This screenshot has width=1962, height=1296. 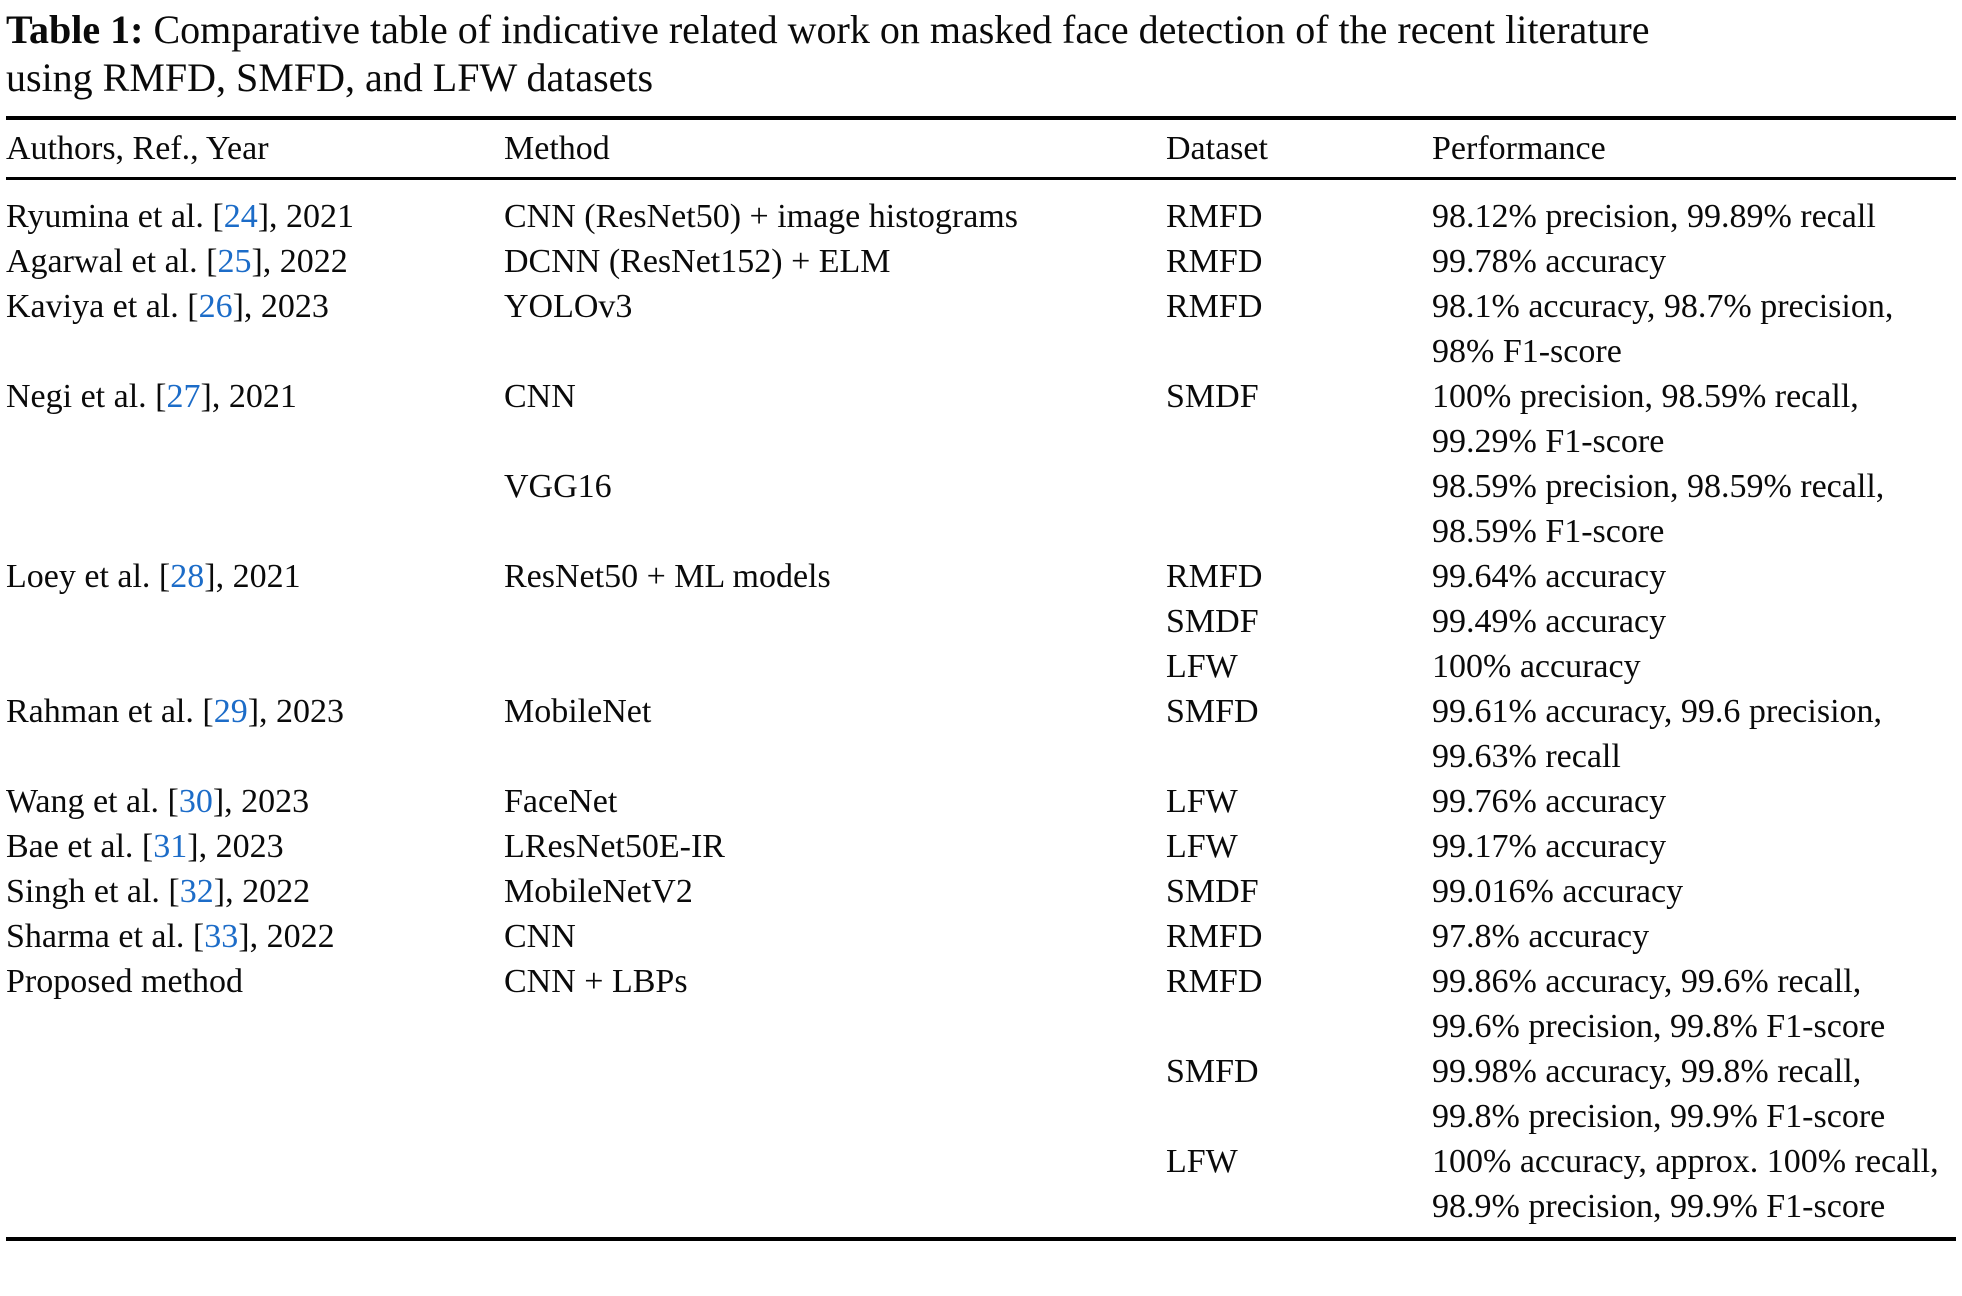 I want to click on citation-ref-link: 24, so click(x=240, y=216).